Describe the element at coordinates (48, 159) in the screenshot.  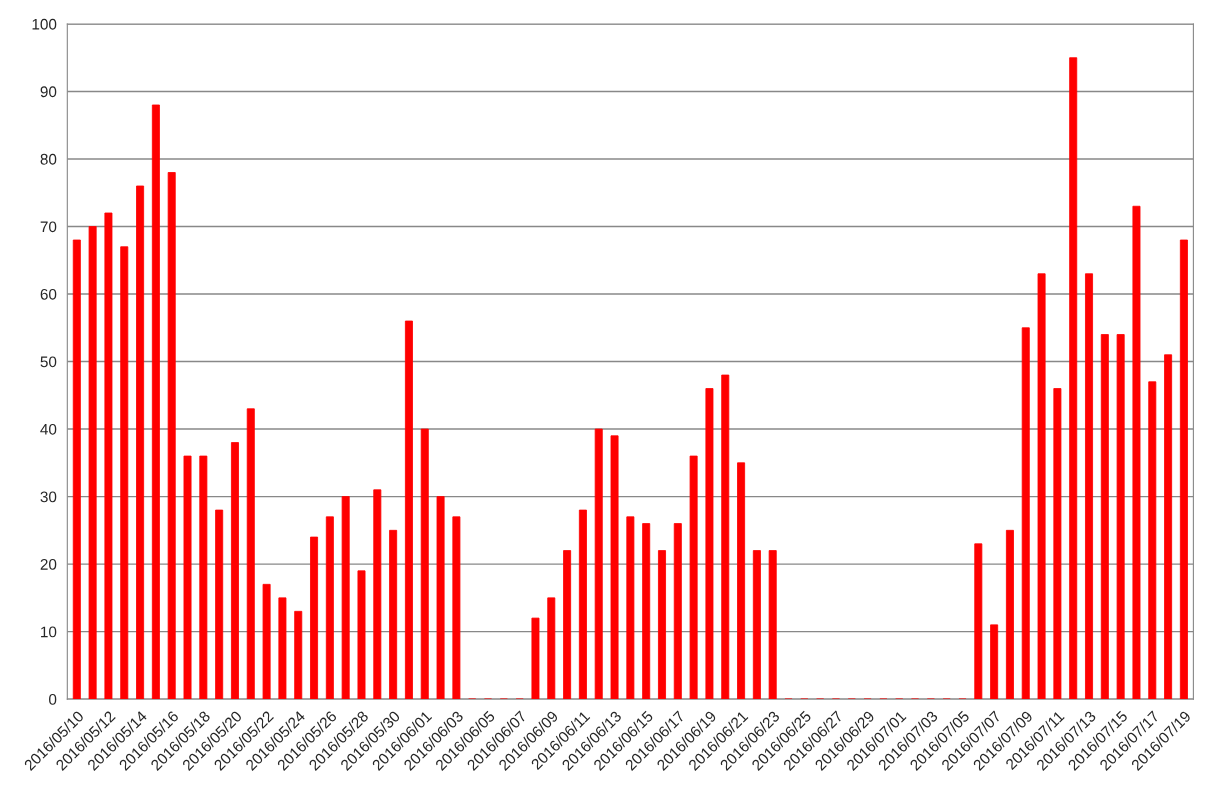
I see `y-tick-label: 80` at that location.